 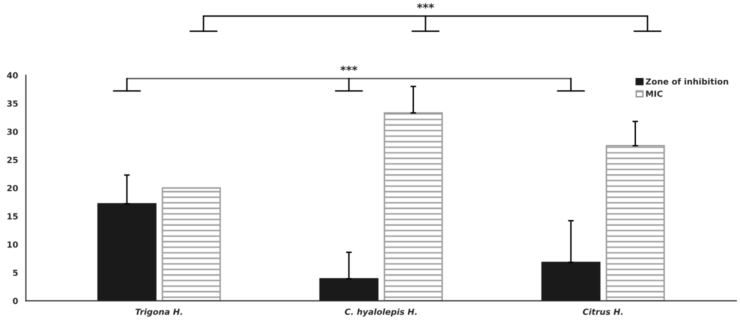 What do you see at coordinates (602, 311) in the screenshot?
I see `x-tick-label: Citrus H.` at bounding box center [602, 311].